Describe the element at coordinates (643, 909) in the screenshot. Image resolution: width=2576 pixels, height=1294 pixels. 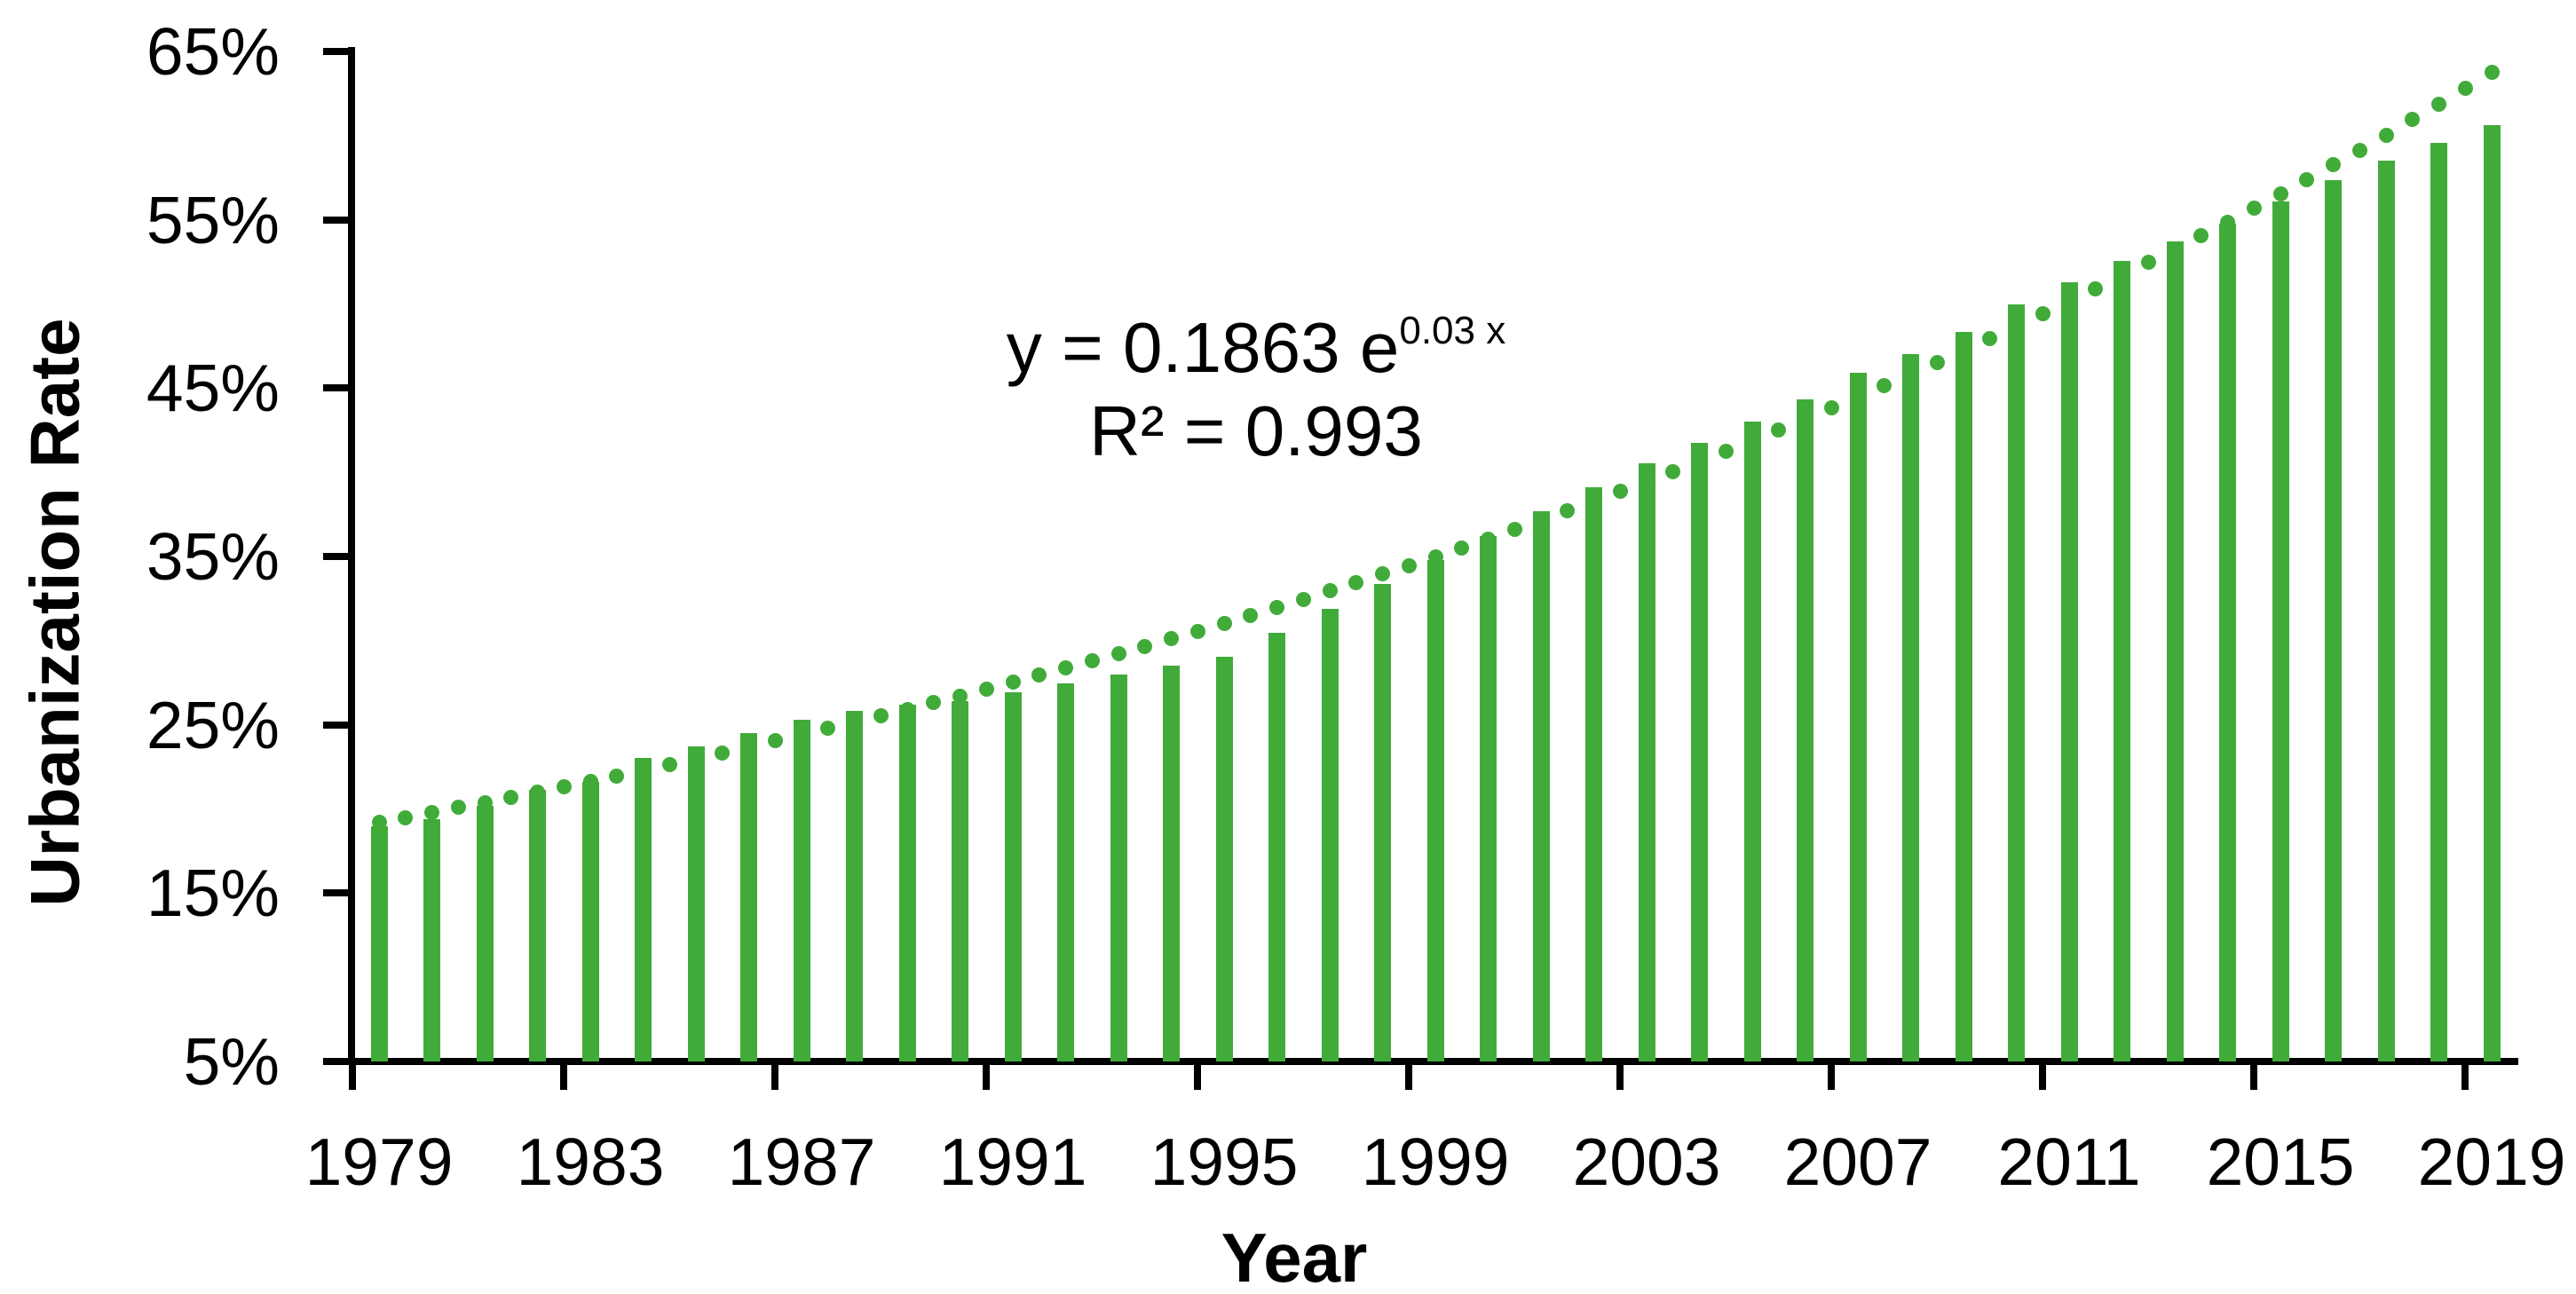
I see `bar-1984` at that location.